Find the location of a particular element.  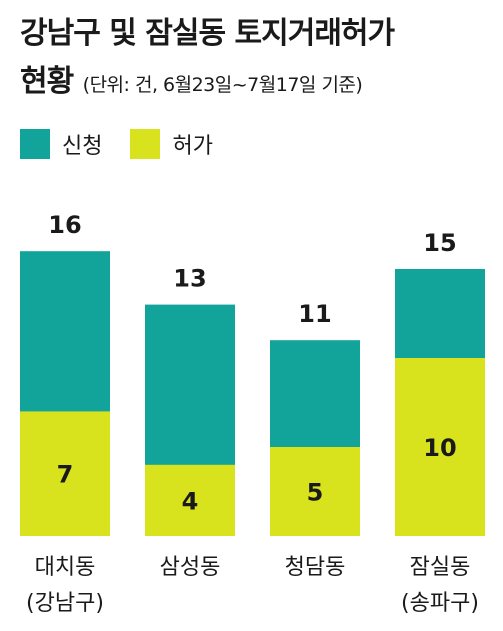

legend-swatch-approval is located at coordinates (145, 144).